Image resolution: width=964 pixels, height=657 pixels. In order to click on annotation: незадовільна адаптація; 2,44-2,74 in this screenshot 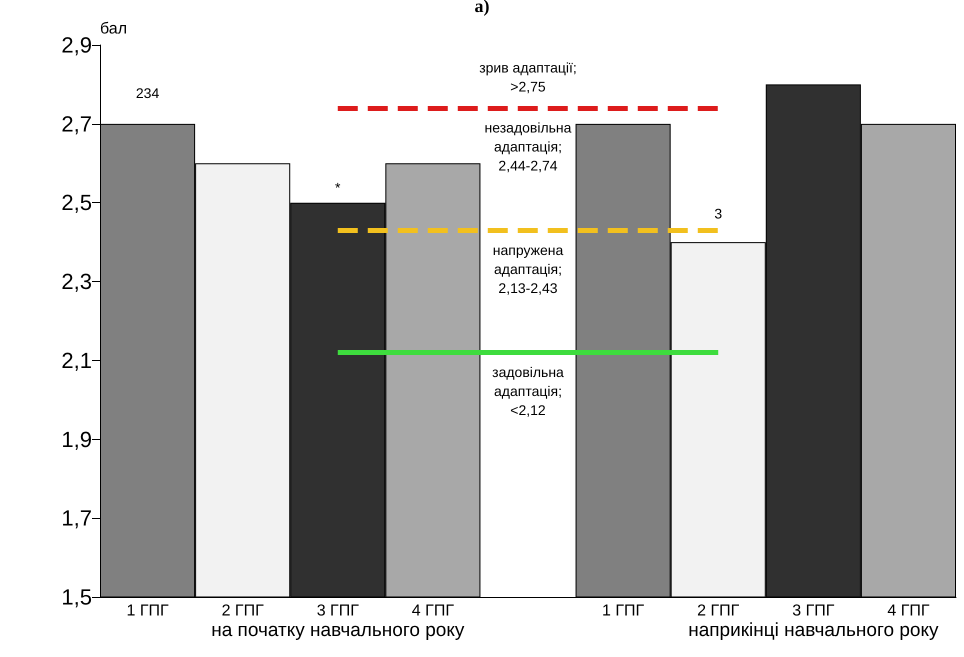, I will do `click(528, 147)`.